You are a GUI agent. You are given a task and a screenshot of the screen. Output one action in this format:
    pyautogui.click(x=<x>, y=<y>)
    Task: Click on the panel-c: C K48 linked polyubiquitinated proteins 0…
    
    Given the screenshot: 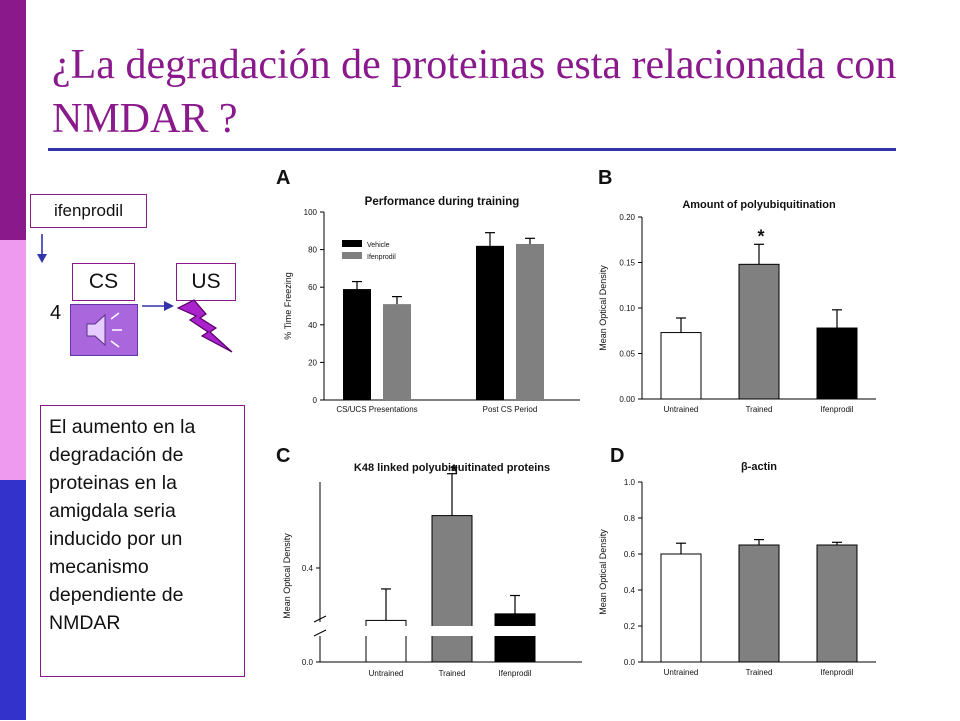 What is the action you would take?
    pyautogui.click(x=427, y=578)
    